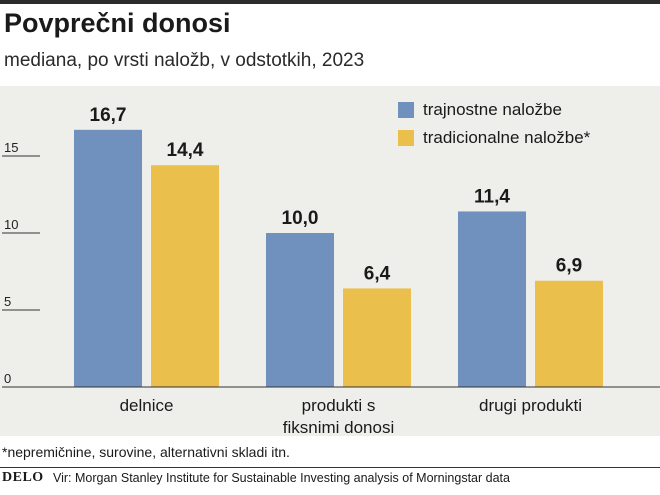 The image size is (660, 495). I want to click on category-label-3-line-1: drugi produkti, so click(530, 405).